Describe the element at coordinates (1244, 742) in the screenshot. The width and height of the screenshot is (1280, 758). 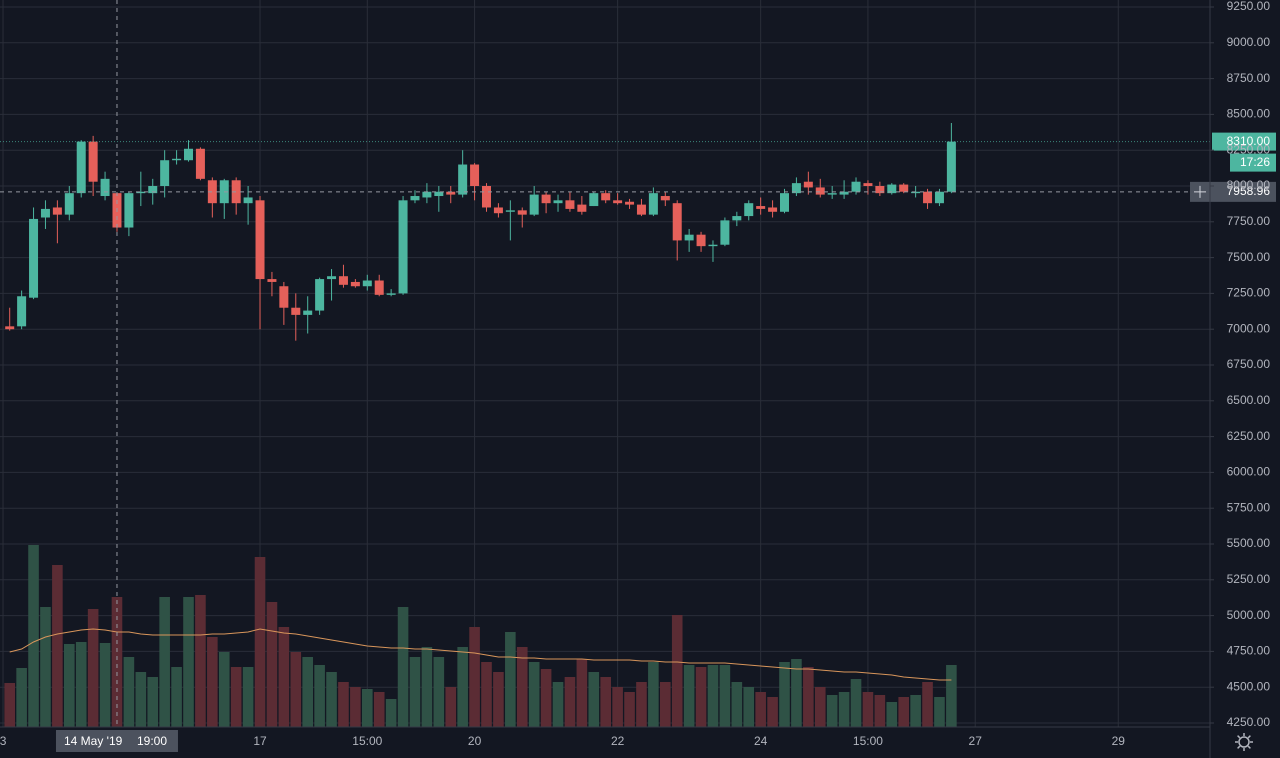
I see `settings-icon` at that location.